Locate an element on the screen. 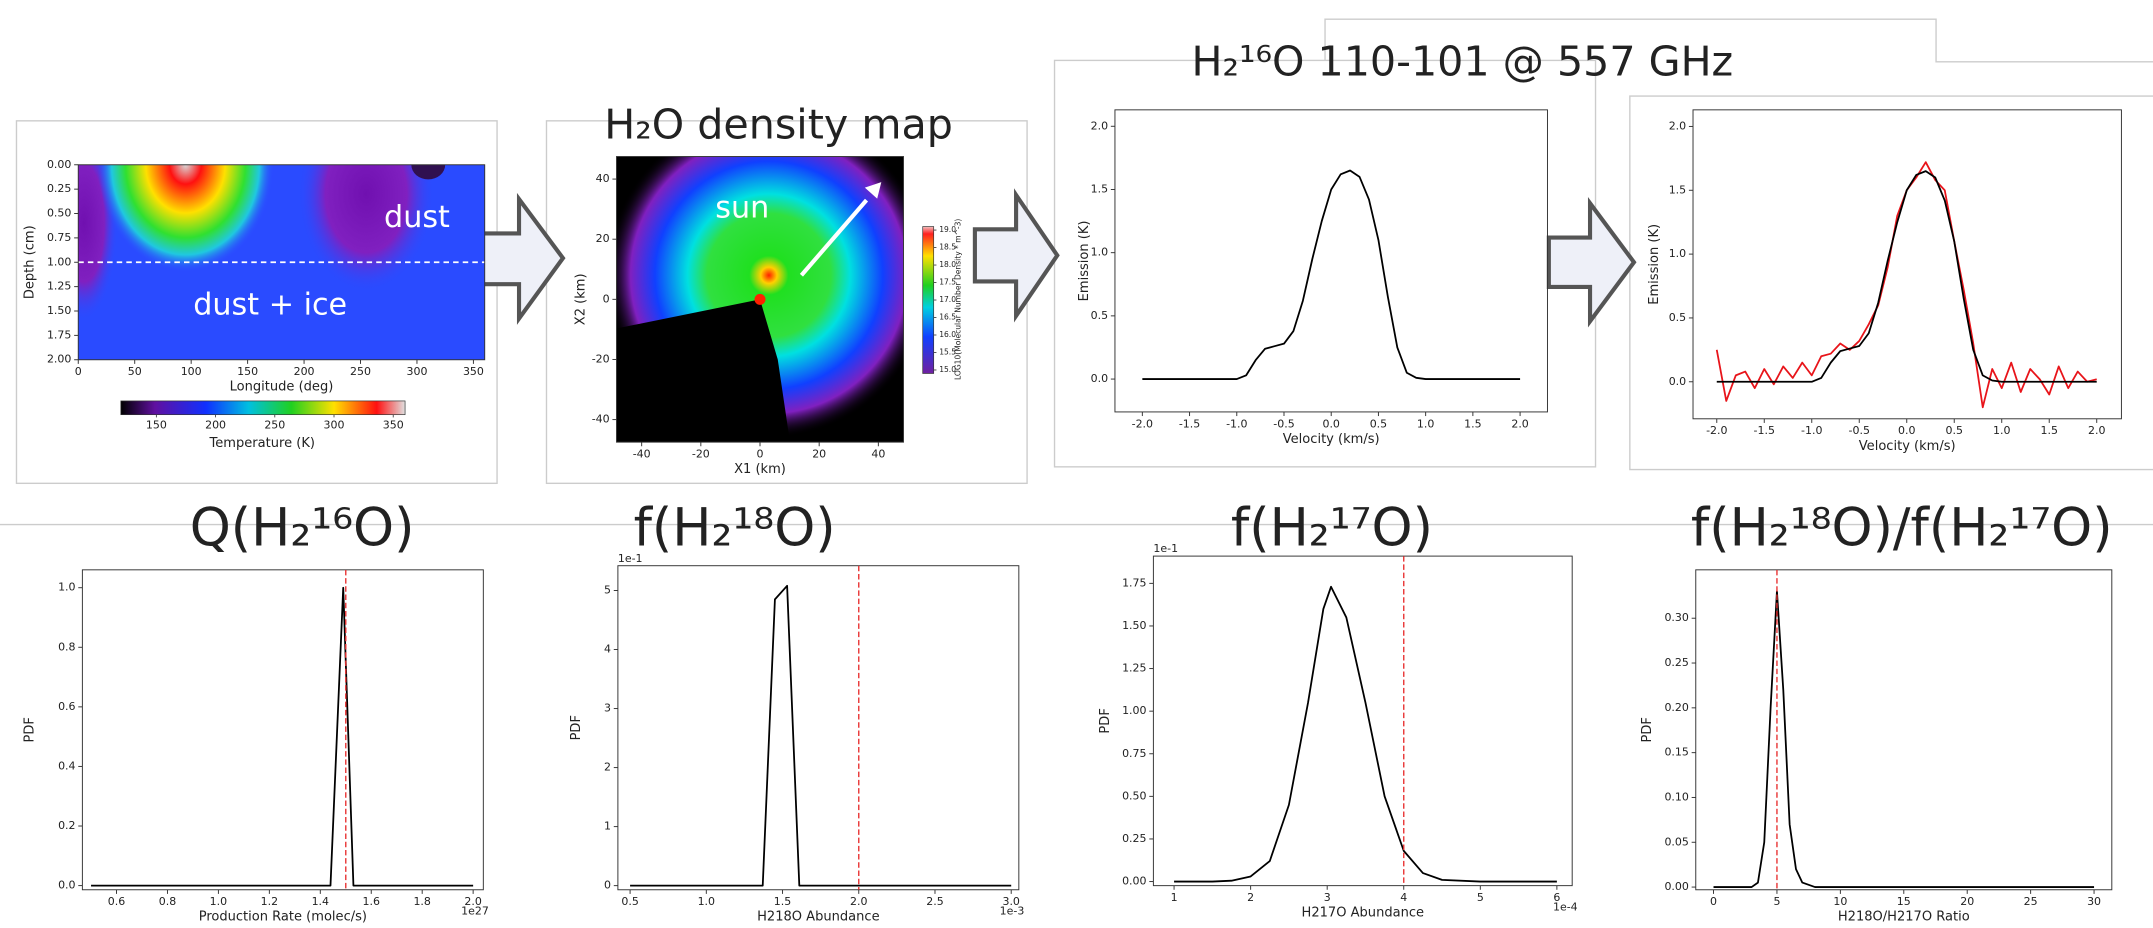 The width and height of the screenshot is (2153, 928). x-tick-label: -20 is located at coordinates (701, 453).